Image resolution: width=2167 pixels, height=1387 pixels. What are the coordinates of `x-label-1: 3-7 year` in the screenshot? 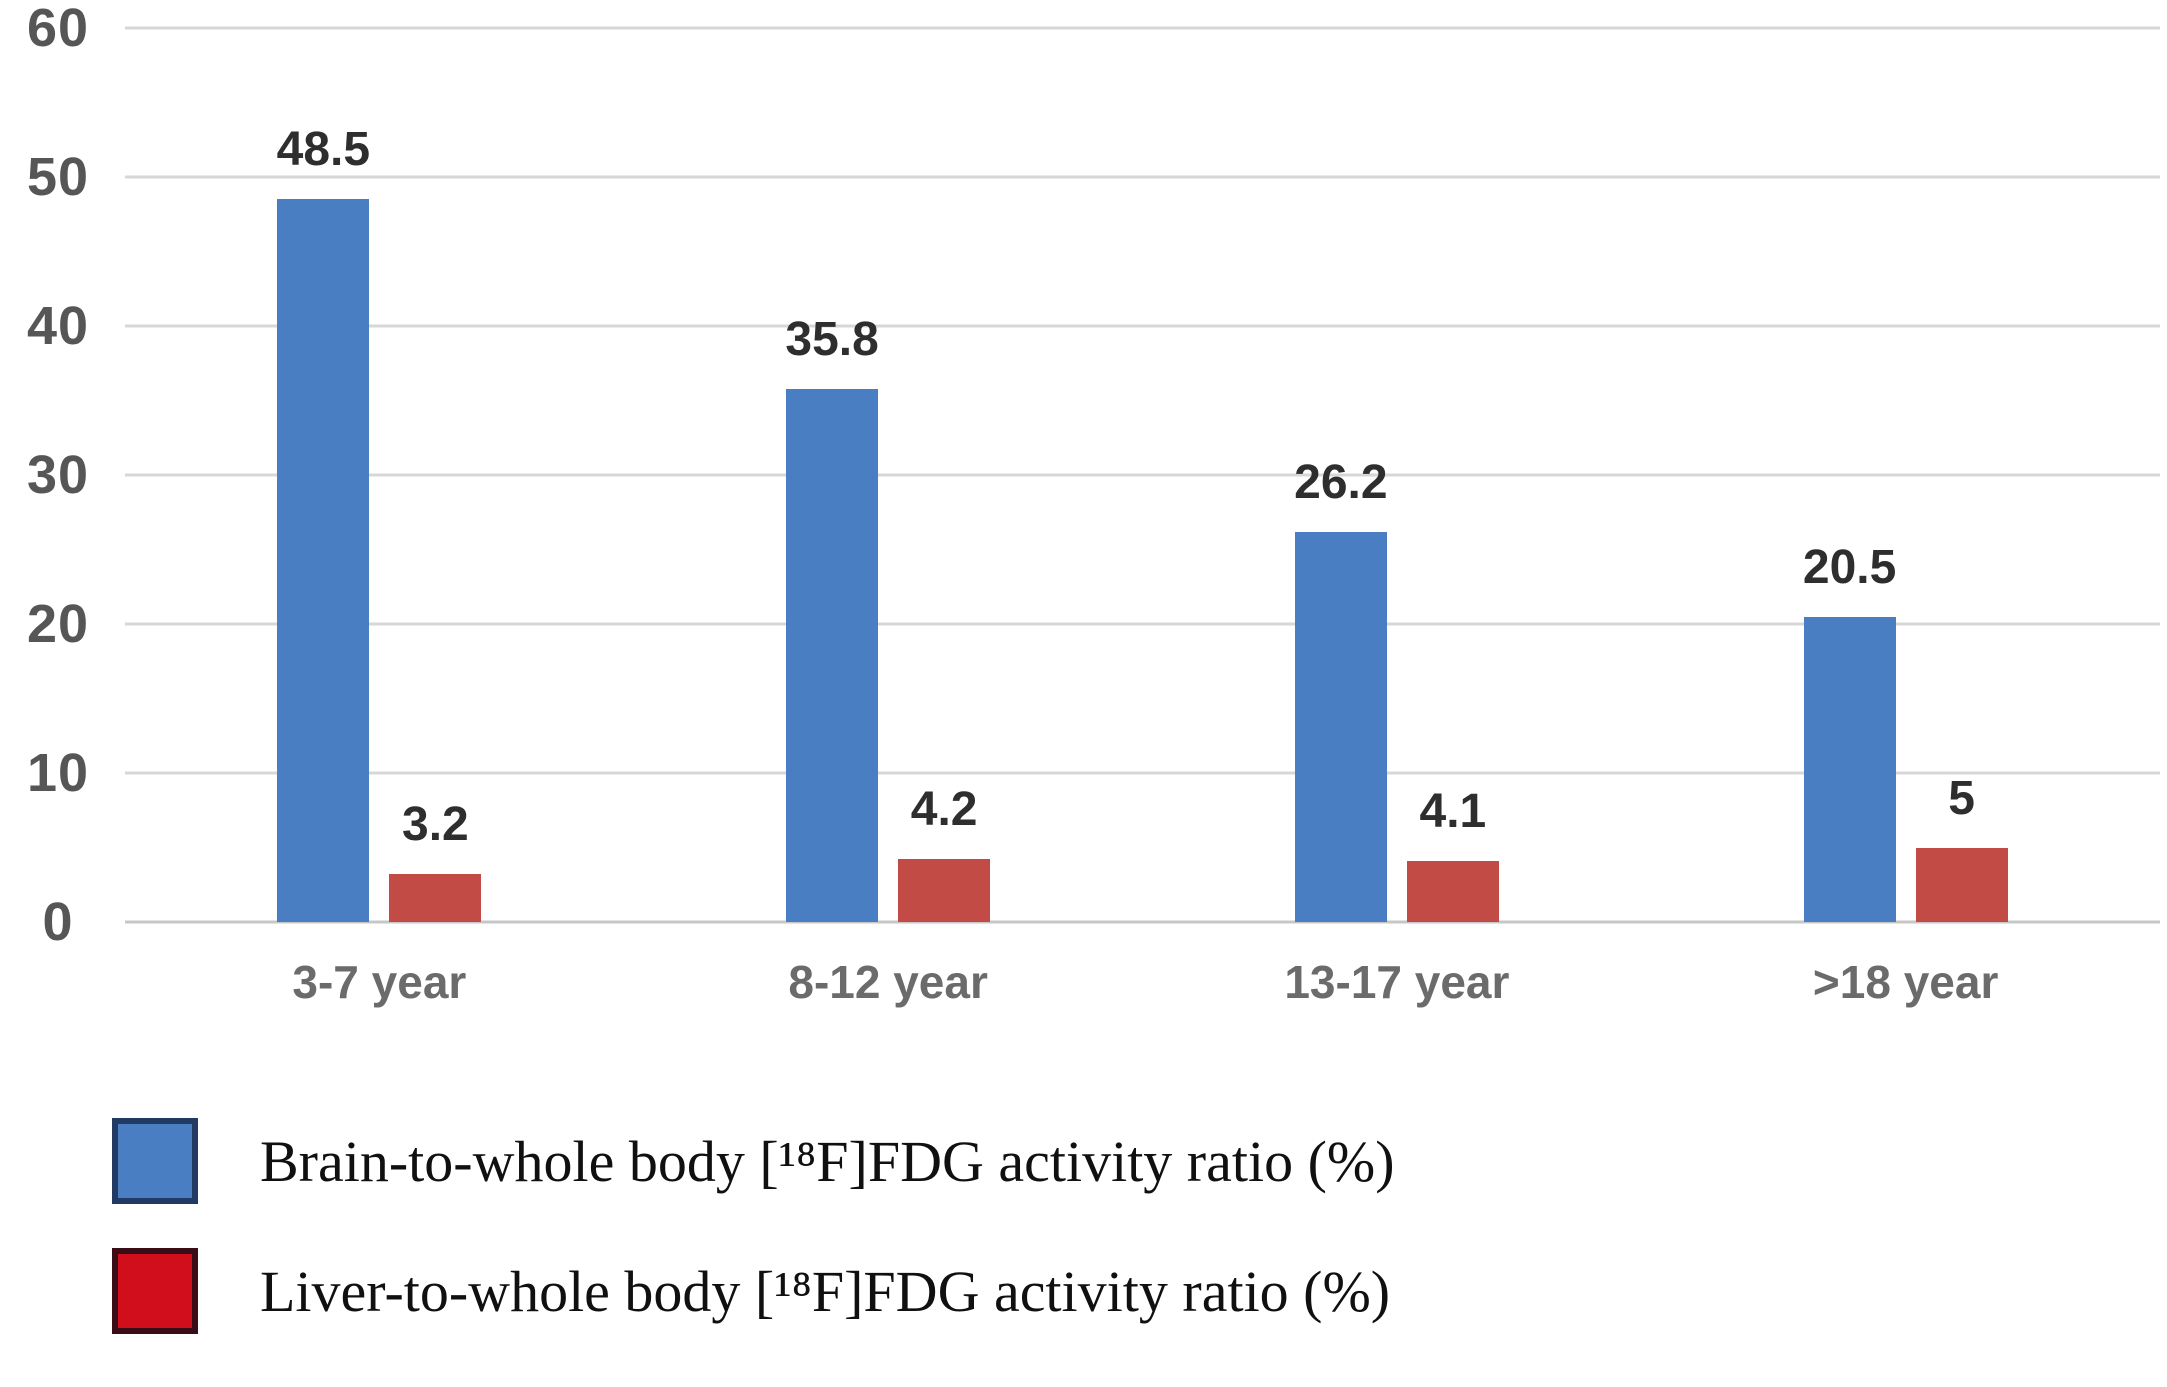 It's located at (379, 982).